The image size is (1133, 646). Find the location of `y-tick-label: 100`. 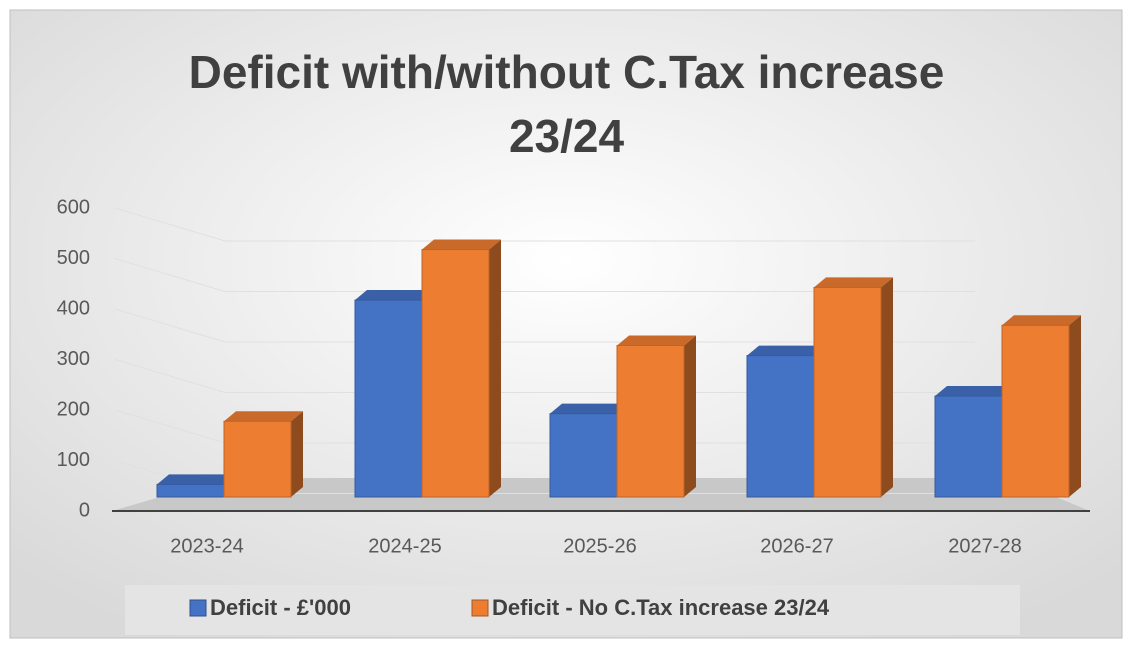

y-tick-label: 100 is located at coordinates (73, 460).